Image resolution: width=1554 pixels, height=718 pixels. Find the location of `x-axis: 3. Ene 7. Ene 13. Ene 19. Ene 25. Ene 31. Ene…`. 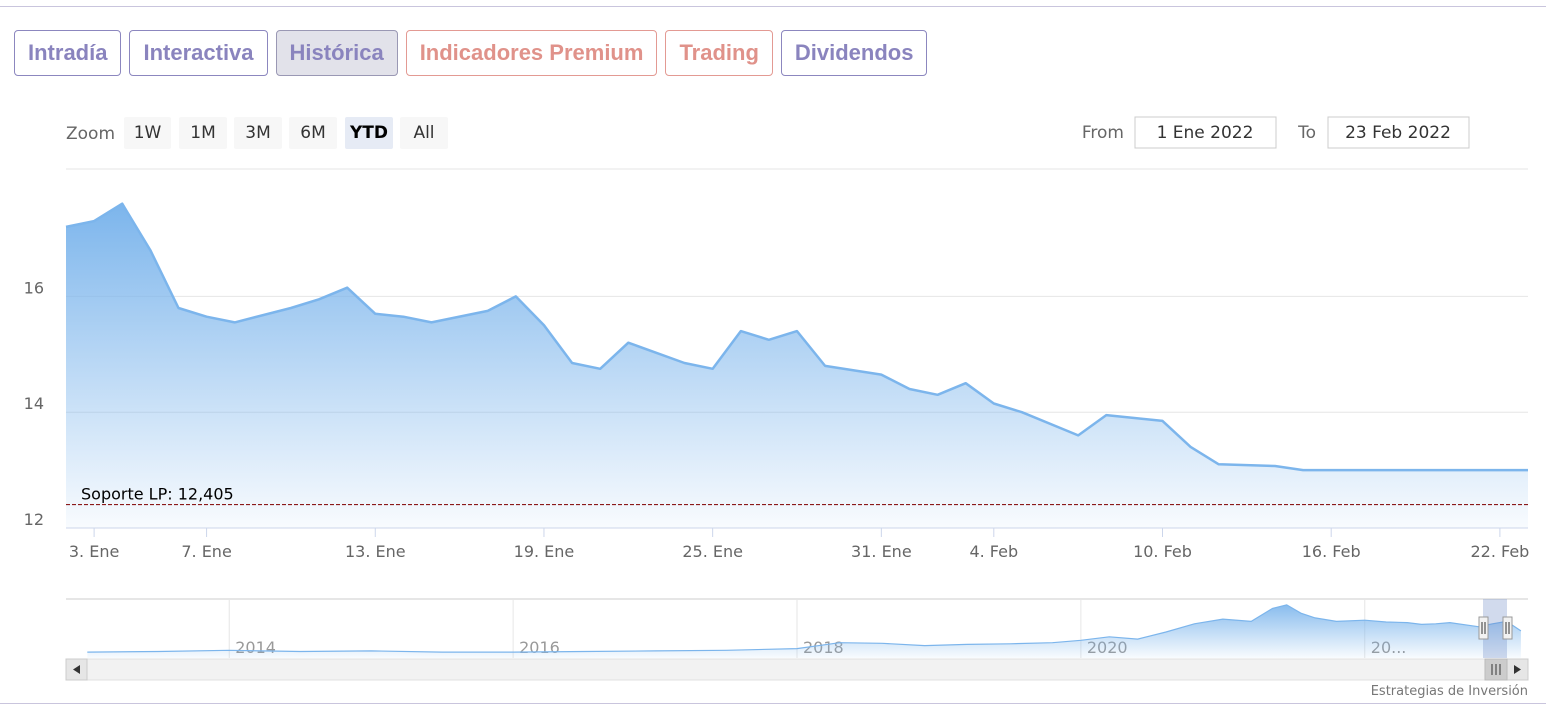

x-axis: 3. Ene 7. Ene 13. Ene 19. Ene 25. Ene 31. Ene… is located at coordinates (799, 544).